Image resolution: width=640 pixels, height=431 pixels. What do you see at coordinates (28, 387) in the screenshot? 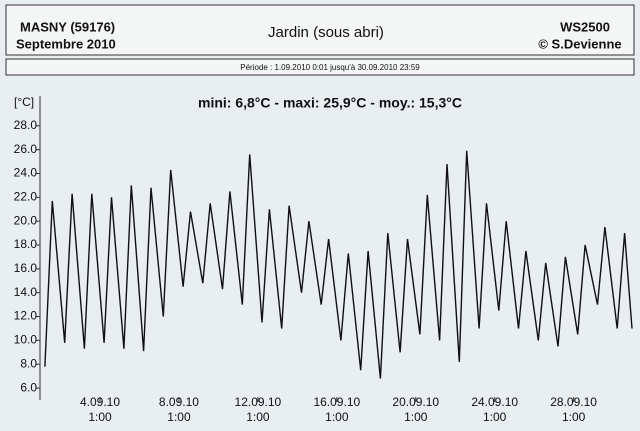
I see `y-tick-label: 6.0` at bounding box center [28, 387].